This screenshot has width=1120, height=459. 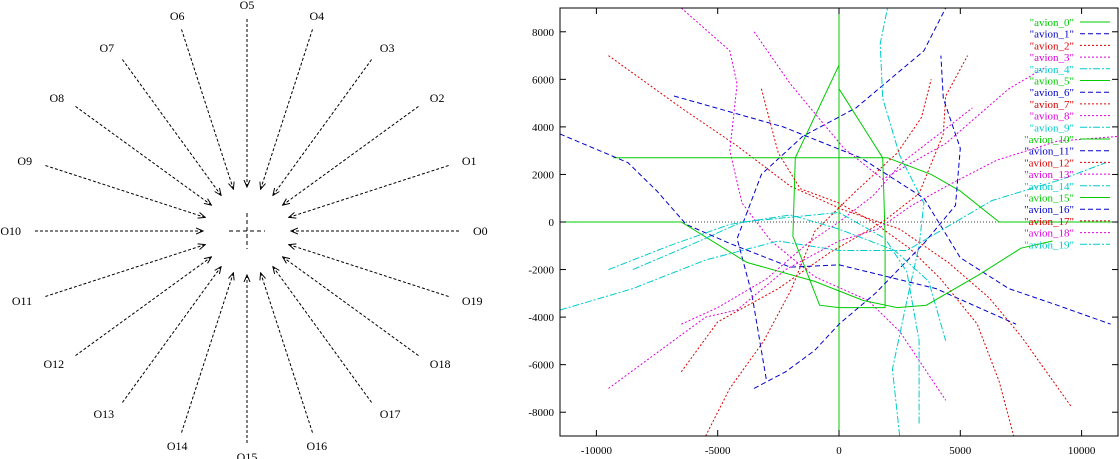 What do you see at coordinates (597, 451) in the screenshot?
I see `x-tick-label: -10000` at bounding box center [597, 451].